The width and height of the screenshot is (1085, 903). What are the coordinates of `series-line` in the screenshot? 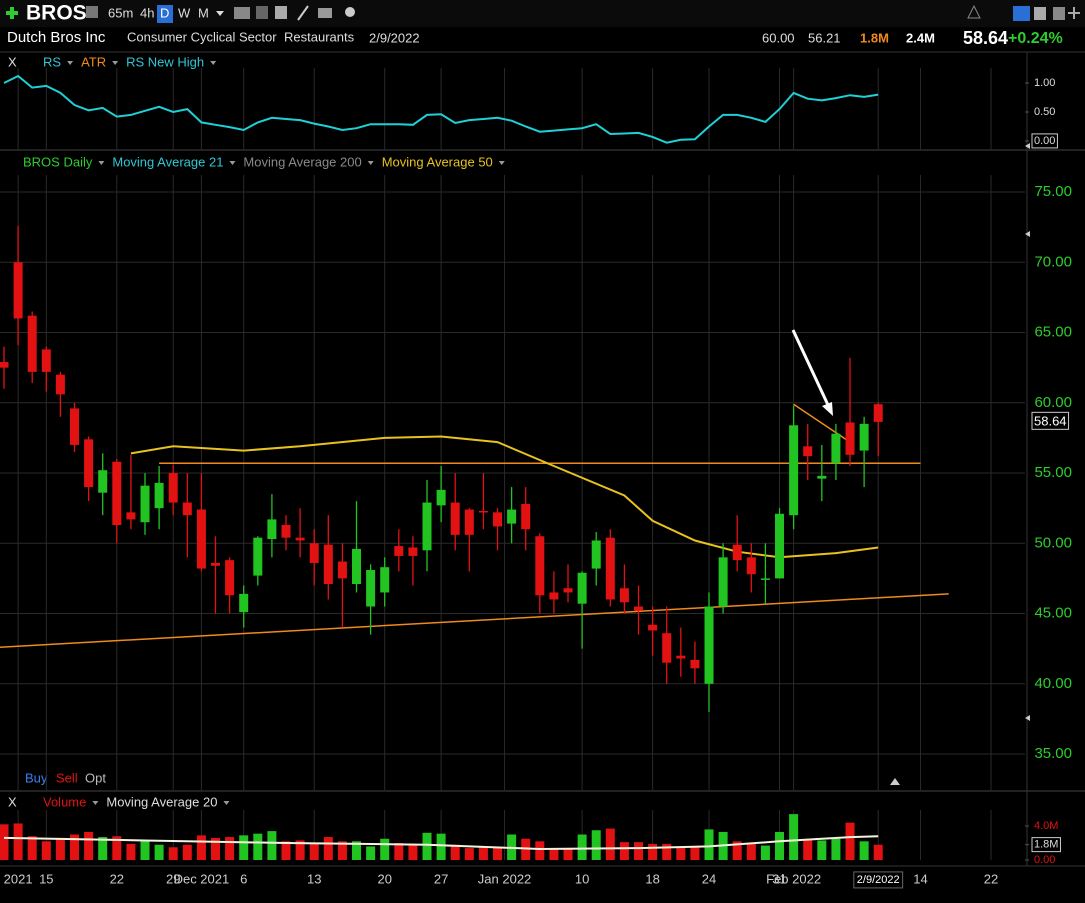 It's located at (441, 109).